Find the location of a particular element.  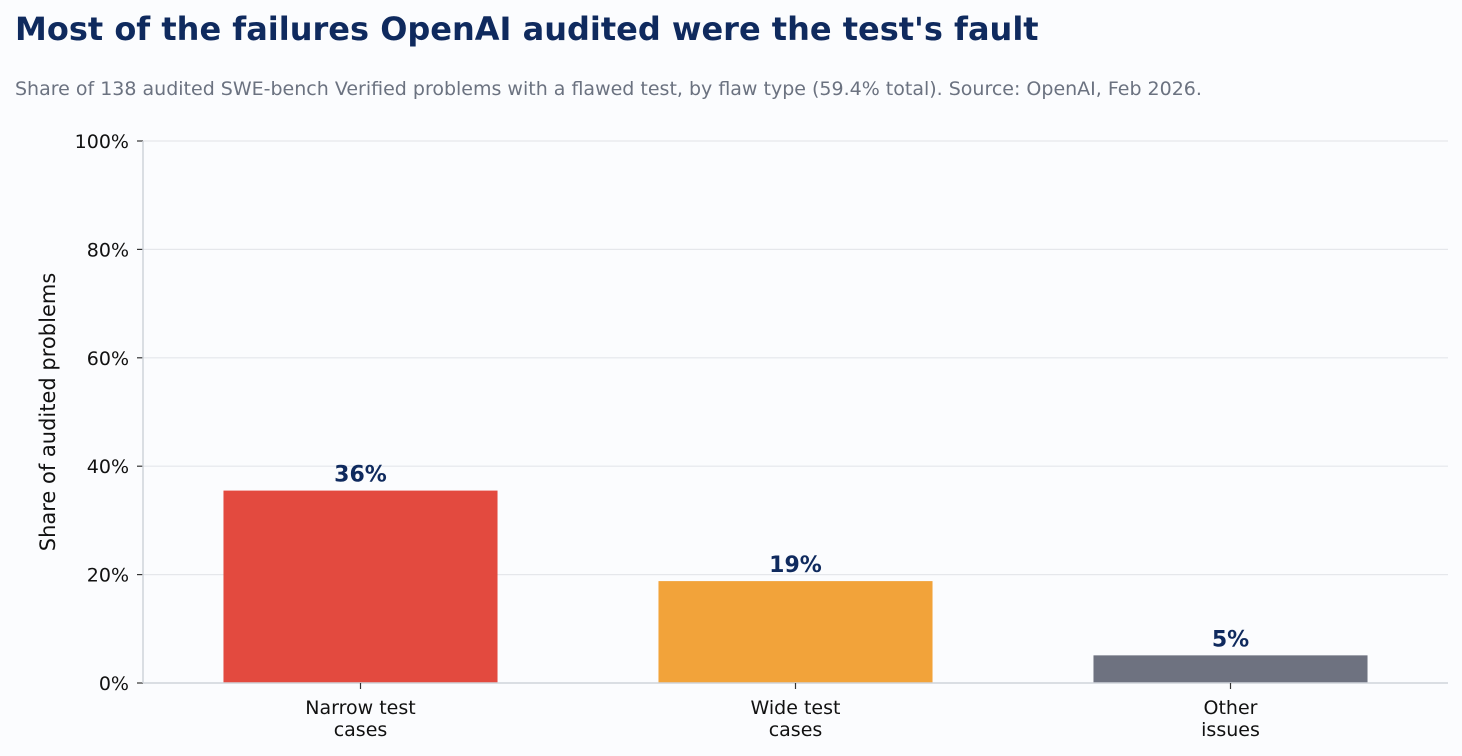

y-tick-label: 100% is located at coordinates (102, 142).